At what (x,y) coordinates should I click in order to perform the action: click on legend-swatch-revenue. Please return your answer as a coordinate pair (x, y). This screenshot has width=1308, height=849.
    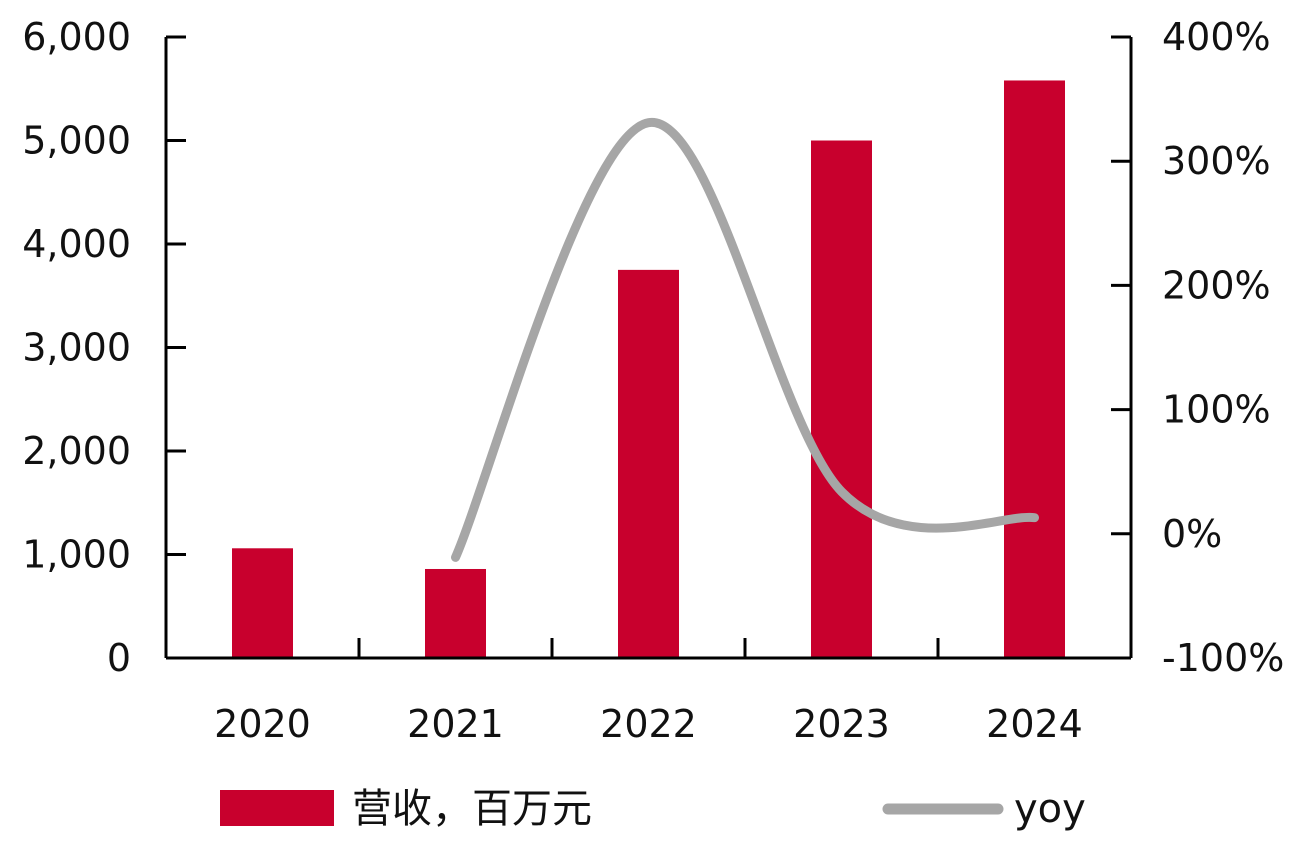
    Looking at the image, I should click on (277, 808).